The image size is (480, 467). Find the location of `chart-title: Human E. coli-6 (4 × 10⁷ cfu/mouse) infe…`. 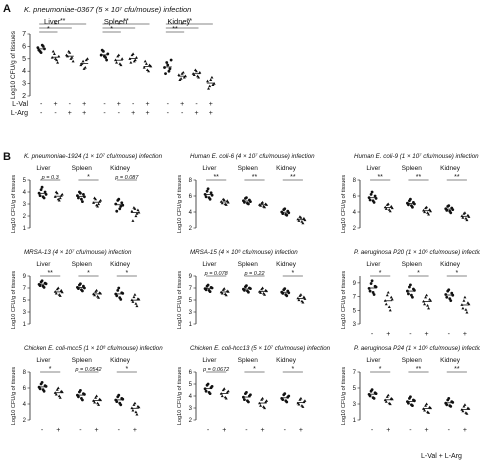

chart-title: Human E. coli-6 (4 × 10⁷ cfu/mouse) infe… is located at coordinates (252, 156).